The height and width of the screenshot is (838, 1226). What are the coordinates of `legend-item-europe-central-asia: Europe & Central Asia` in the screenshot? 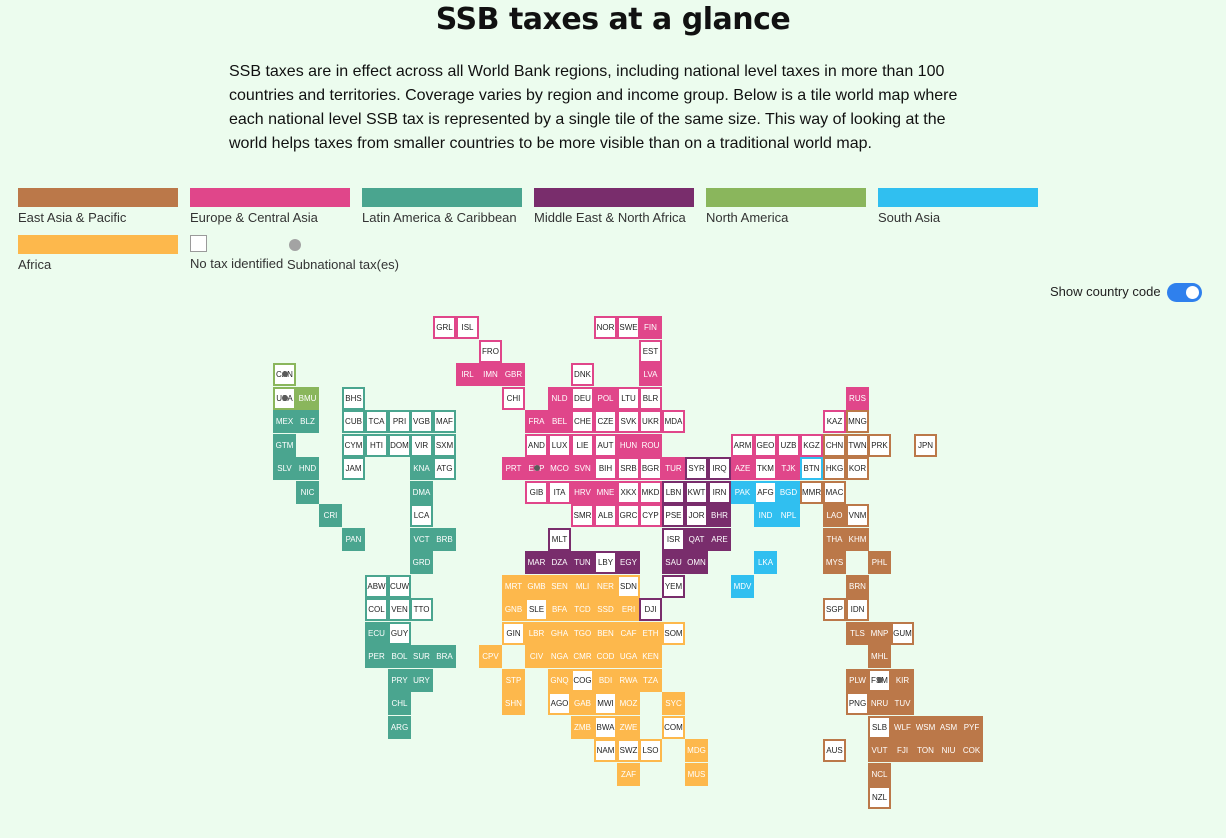 It's located at (270, 206).